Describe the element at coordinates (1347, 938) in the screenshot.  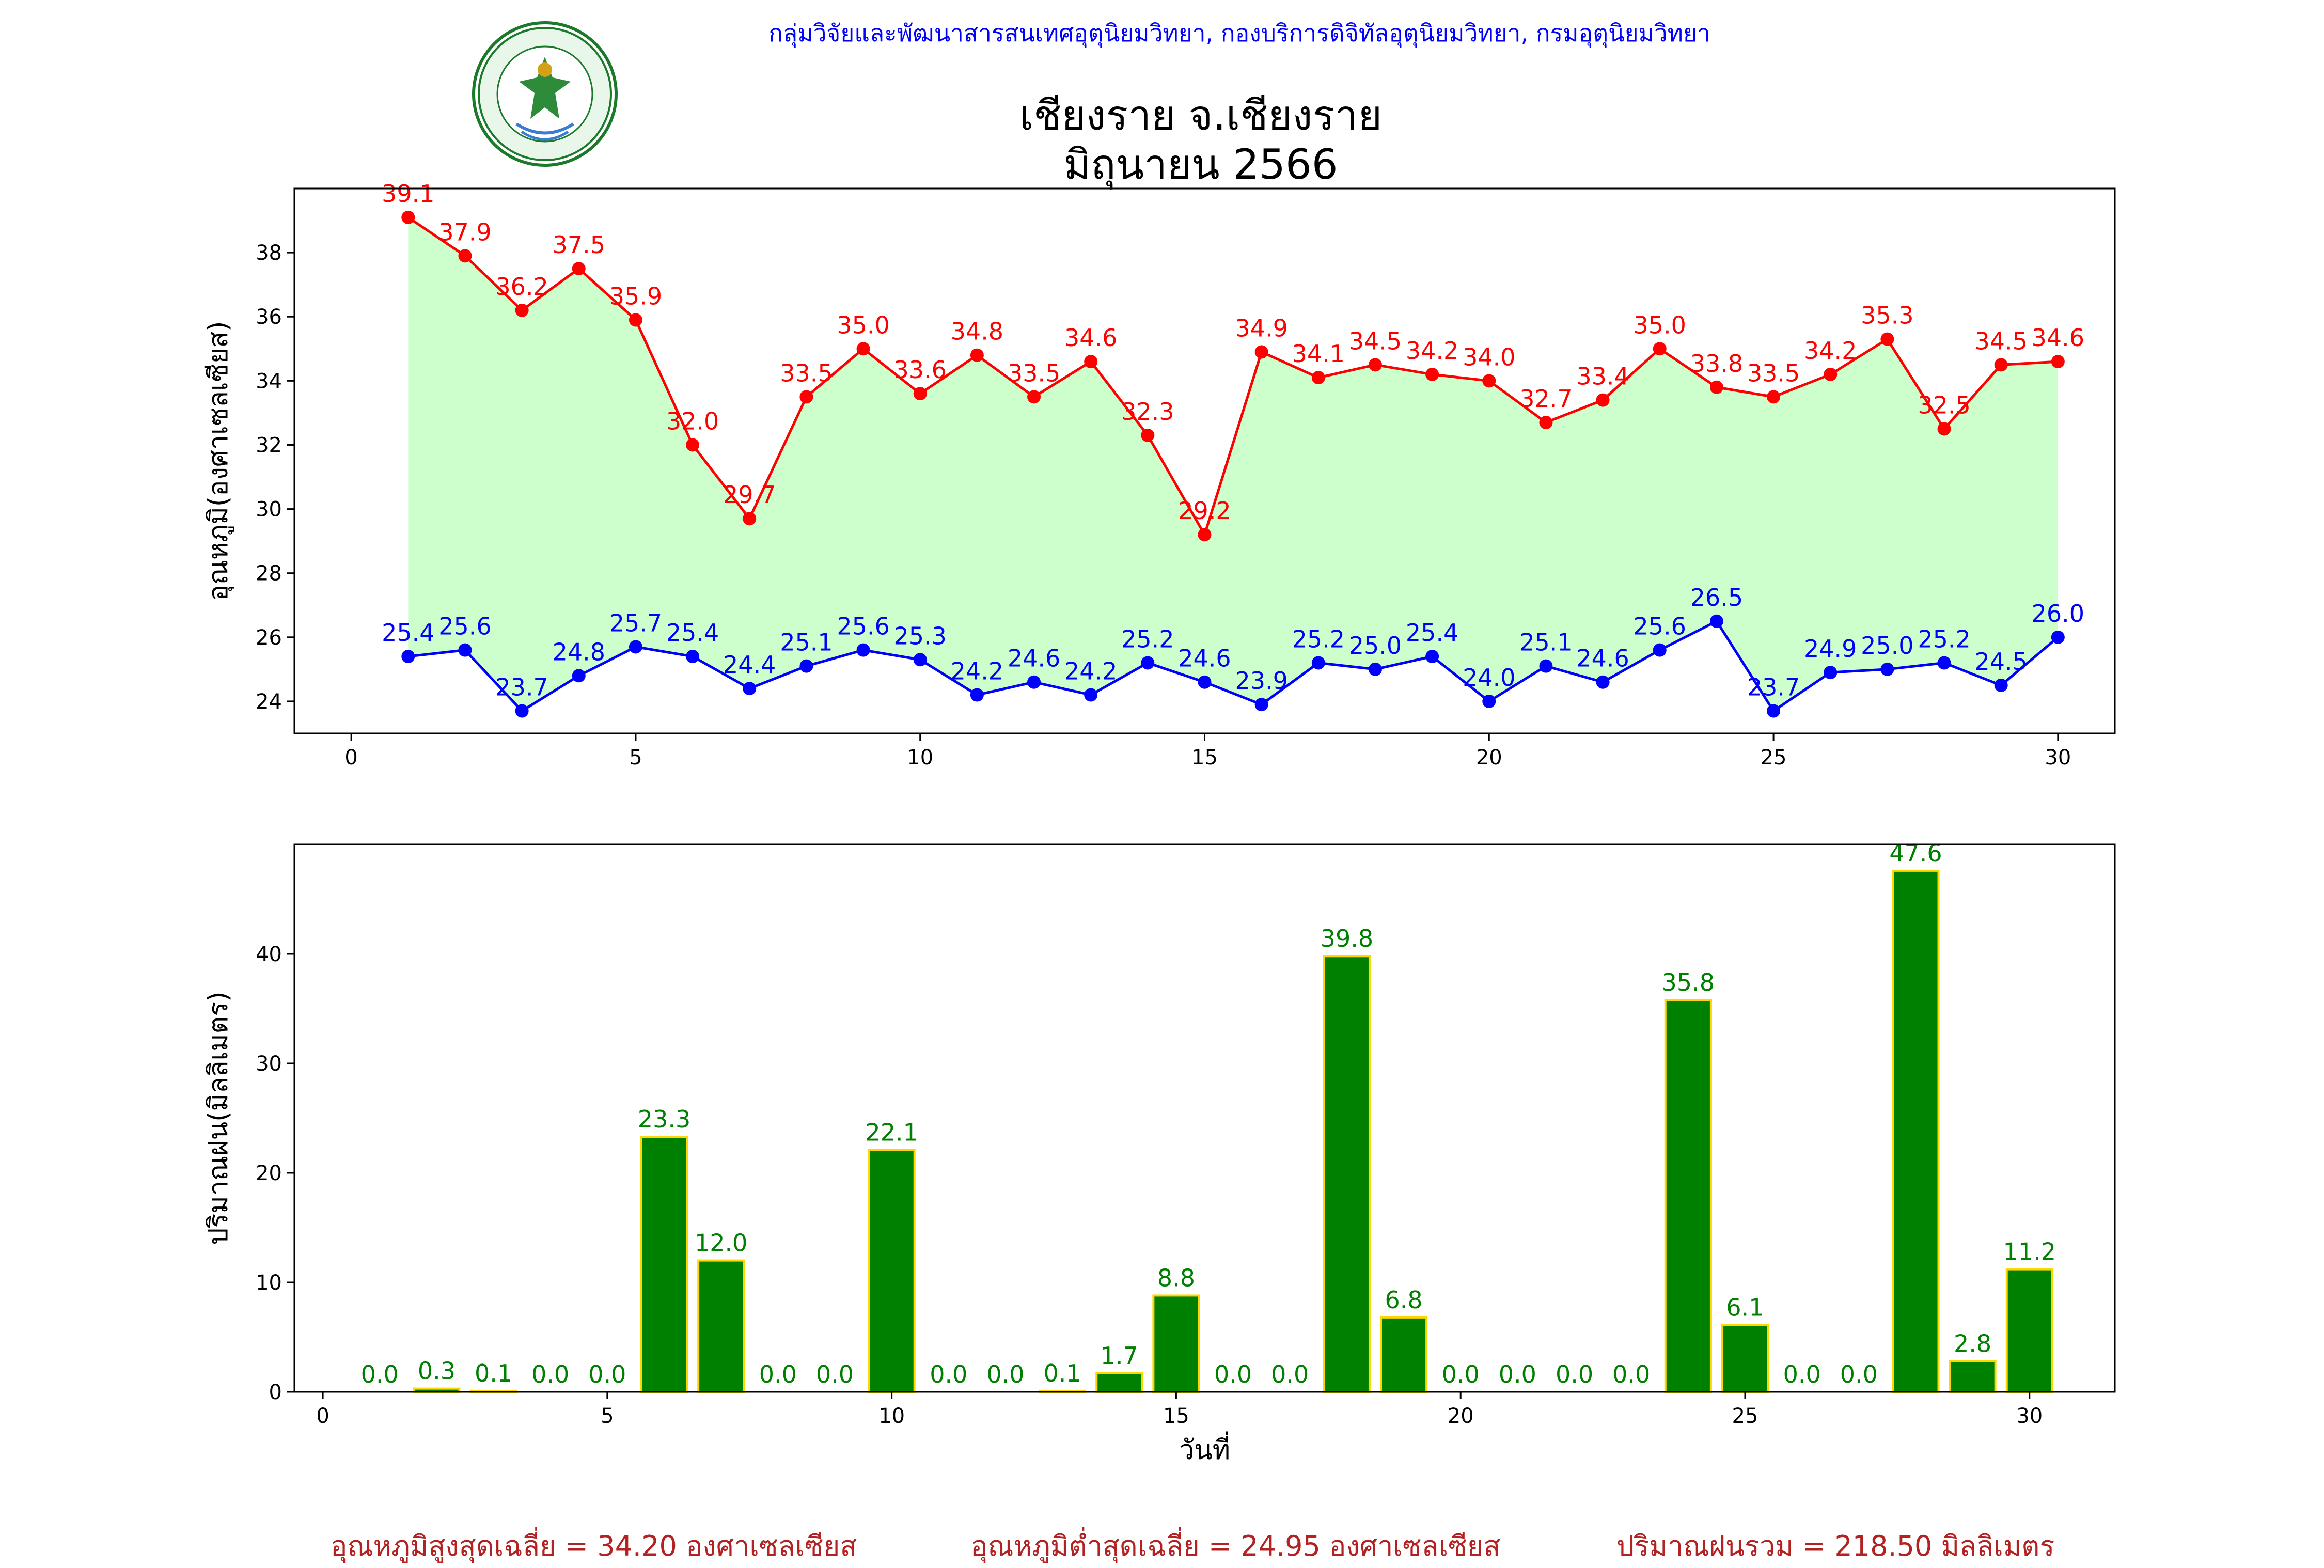
I see `rain-data-label: 39.8` at that location.